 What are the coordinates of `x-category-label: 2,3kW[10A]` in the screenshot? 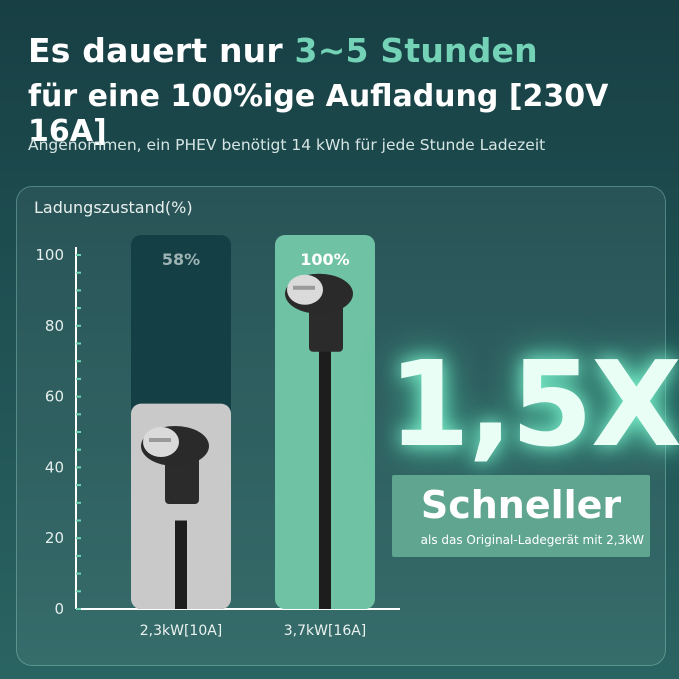 It's located at (181, 631).